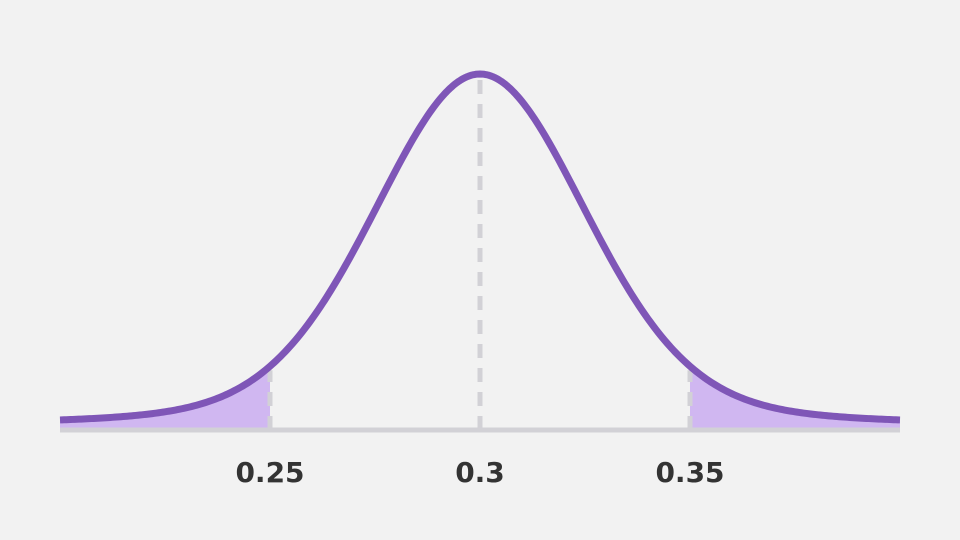 The image size is (960, 540). Describe the element at coordinates (689, 472) in the screenshot. I see `x-tick-label: 0.35` at that location.